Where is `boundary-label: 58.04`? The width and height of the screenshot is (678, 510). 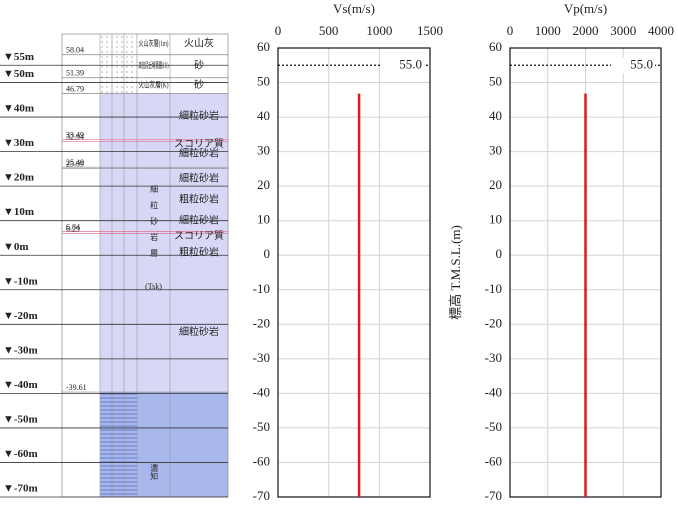 boundary-label: 58.04 is located at coordinates (75, 50).